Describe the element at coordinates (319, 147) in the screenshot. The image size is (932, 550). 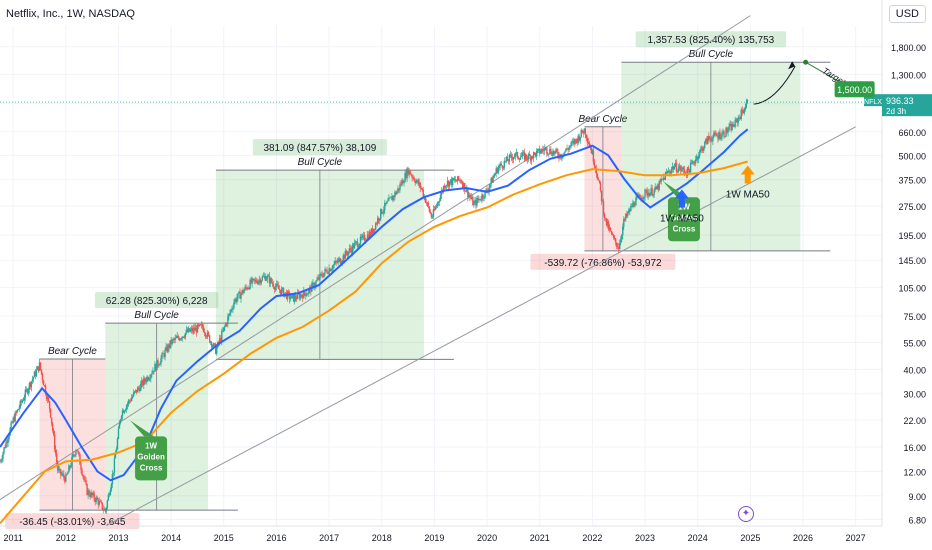
I see `cycle-stat-bg` at that location.